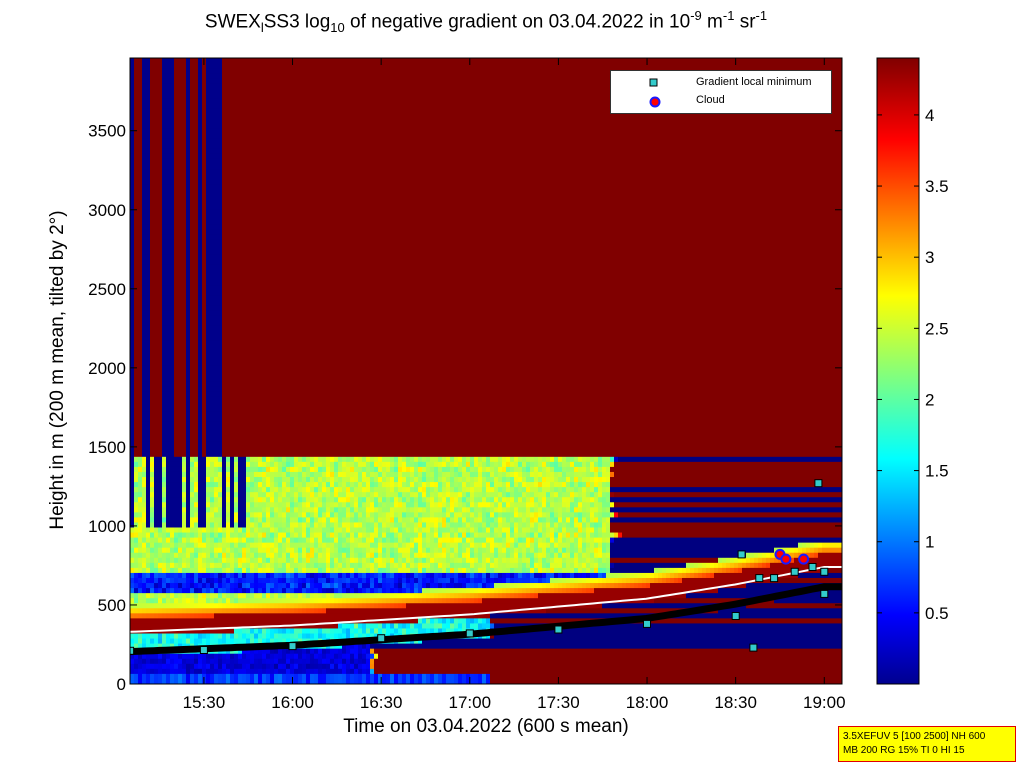  I want to click on legend-entry-cloud: Cloud, so click(721, 101).